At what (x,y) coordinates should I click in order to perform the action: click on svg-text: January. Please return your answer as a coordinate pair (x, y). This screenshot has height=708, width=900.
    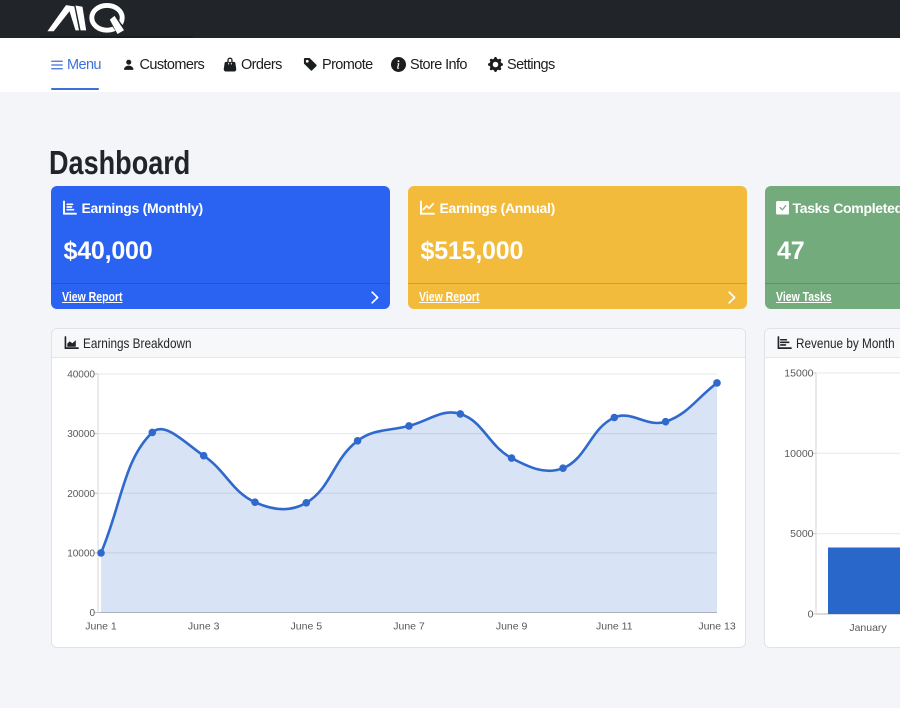
    Looking at the image, I should click on (868, 628).